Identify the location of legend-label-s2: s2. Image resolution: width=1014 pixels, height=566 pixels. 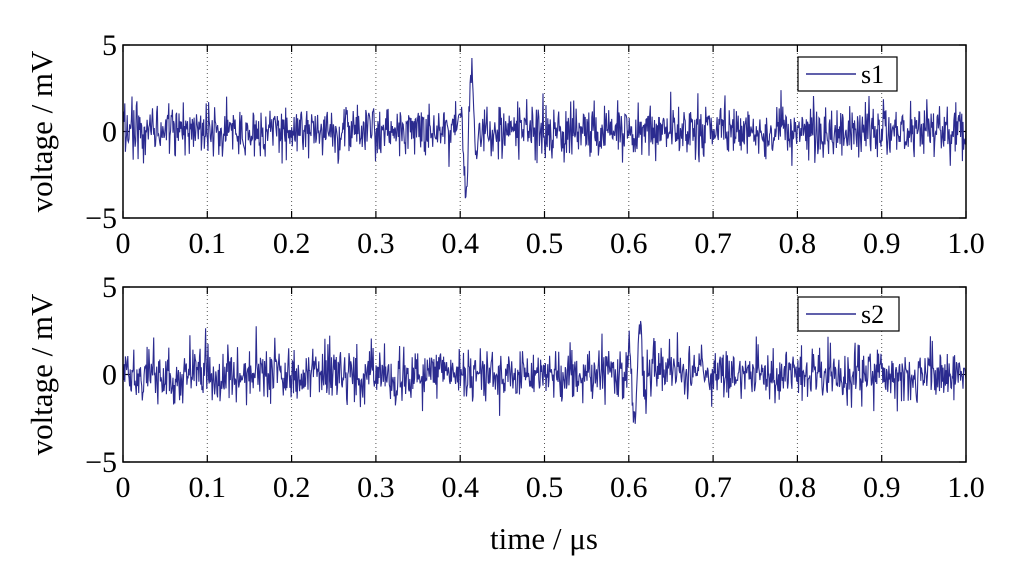
(872, 314).